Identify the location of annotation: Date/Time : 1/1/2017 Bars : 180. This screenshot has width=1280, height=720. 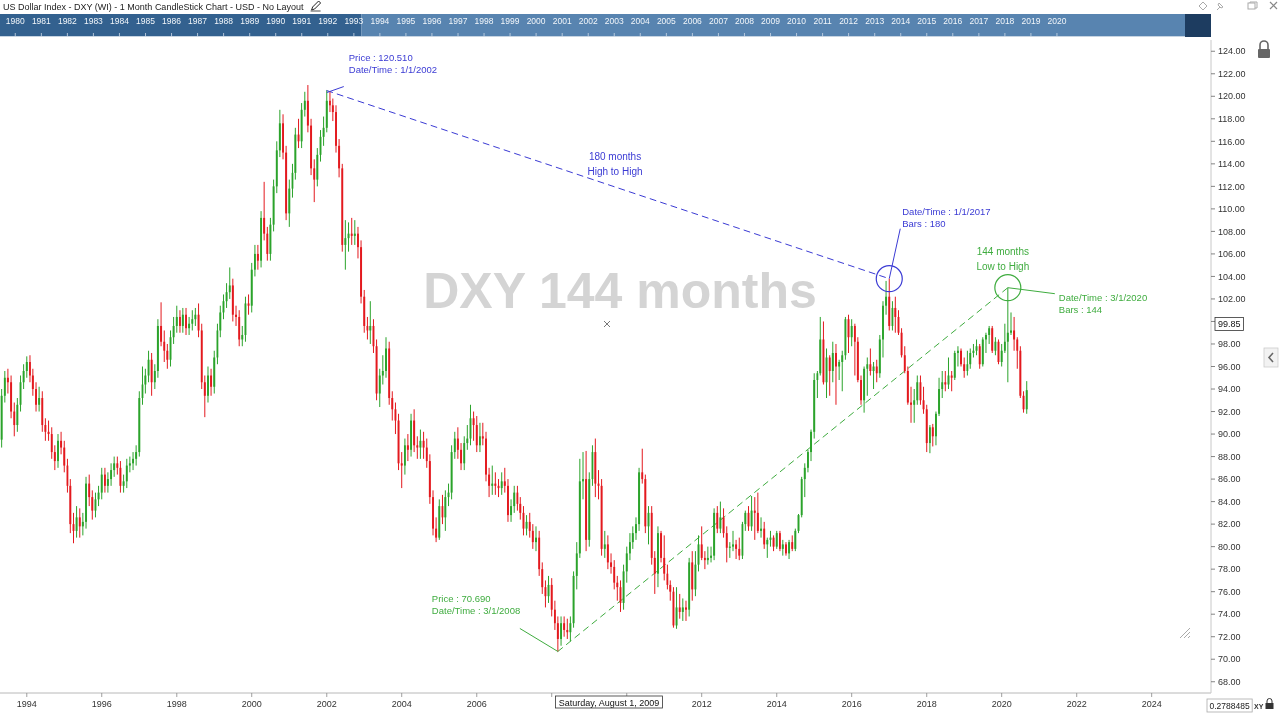
(946, 217).